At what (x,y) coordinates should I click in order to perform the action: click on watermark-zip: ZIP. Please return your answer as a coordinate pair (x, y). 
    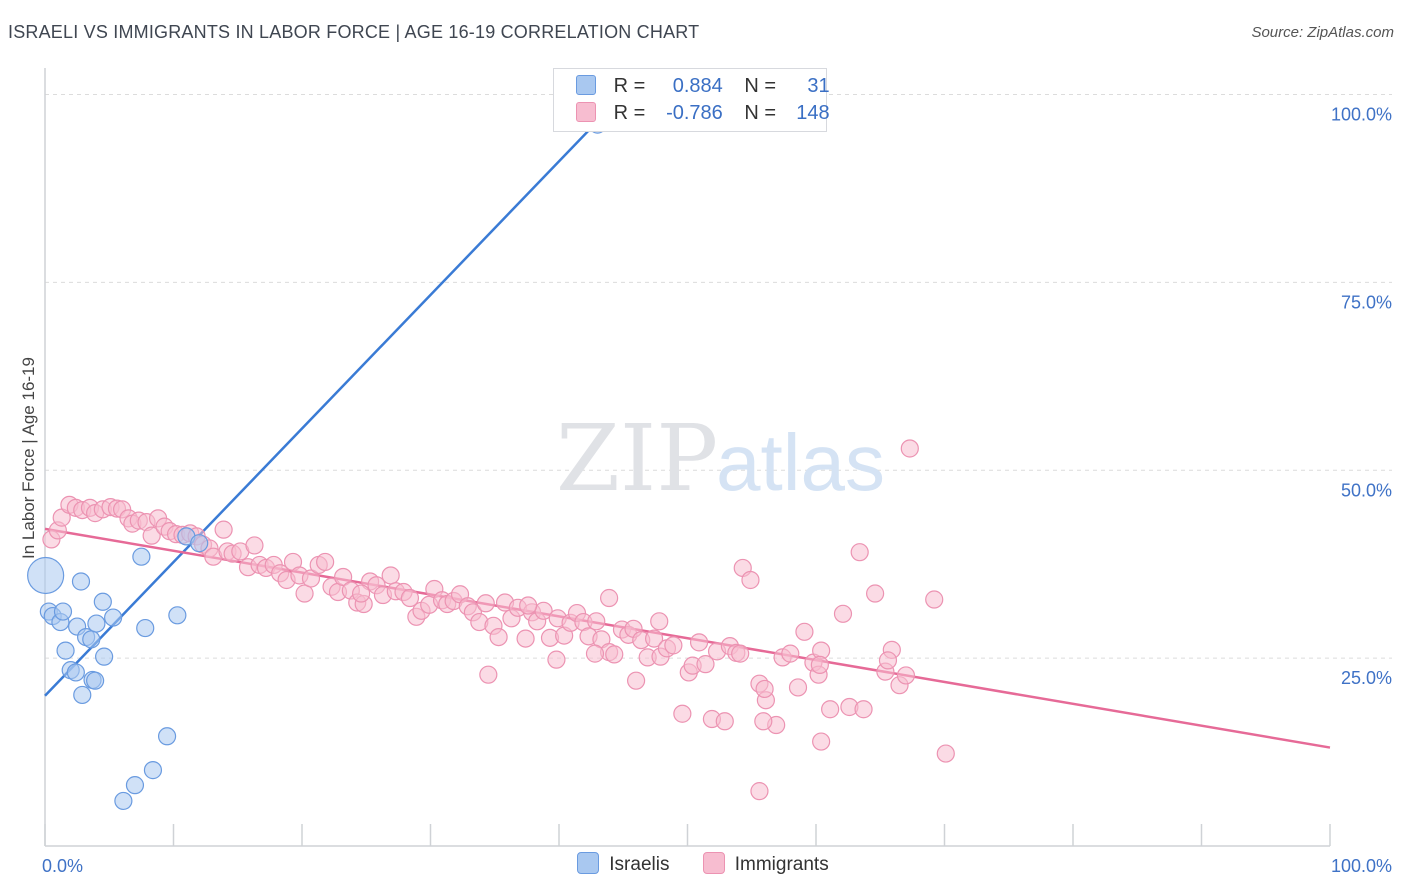
    Looking at the image, I should click on (637, 458).